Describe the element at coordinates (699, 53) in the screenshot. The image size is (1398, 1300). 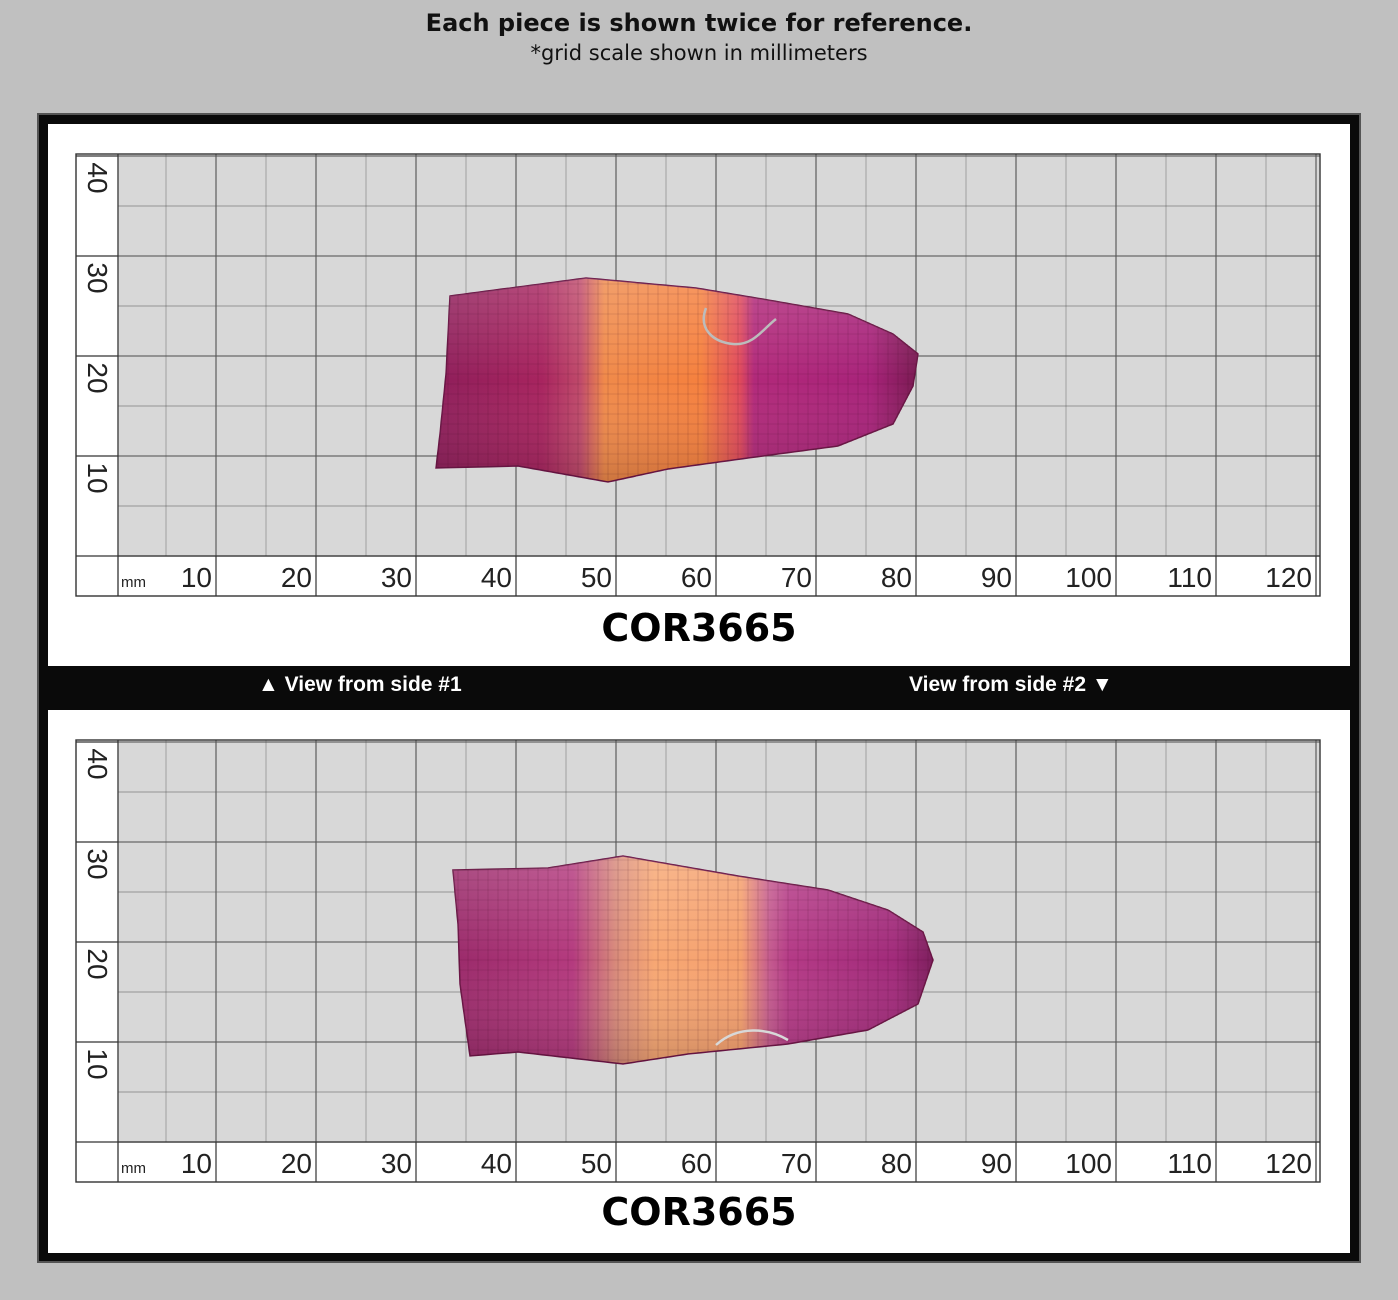
I see `page-subtitle: *grid scale shown in millimeters` at that location.